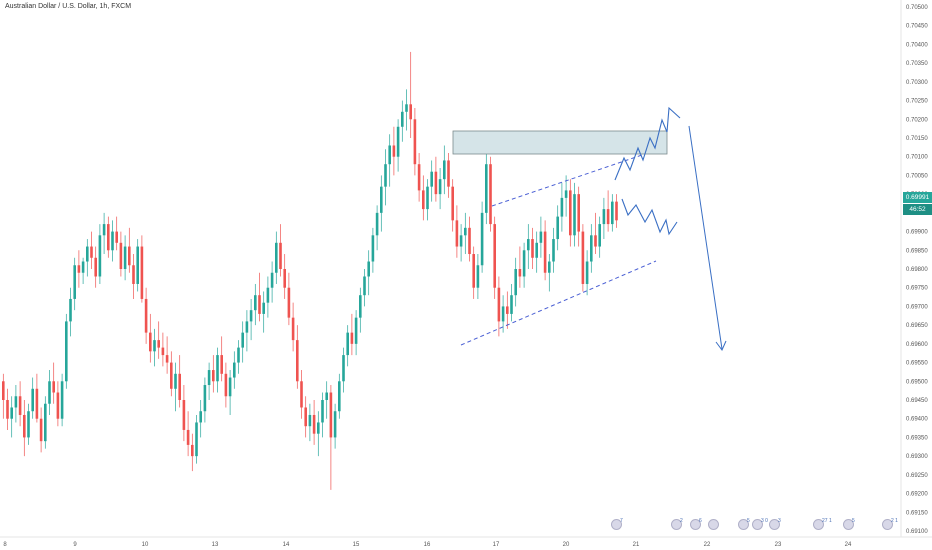 This screenshot has height=550, width=932. I want to click on y-tick-label: 0.69250, so click(917, 476).